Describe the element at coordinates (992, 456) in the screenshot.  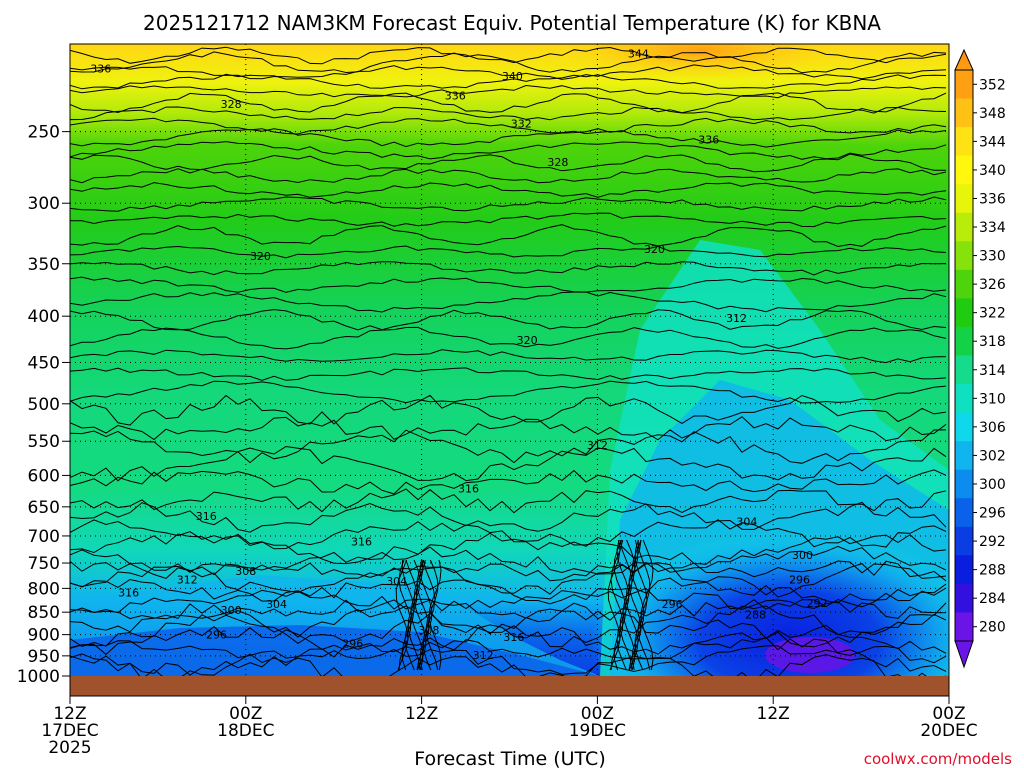
I see `colorbar-label: 302` at that location.